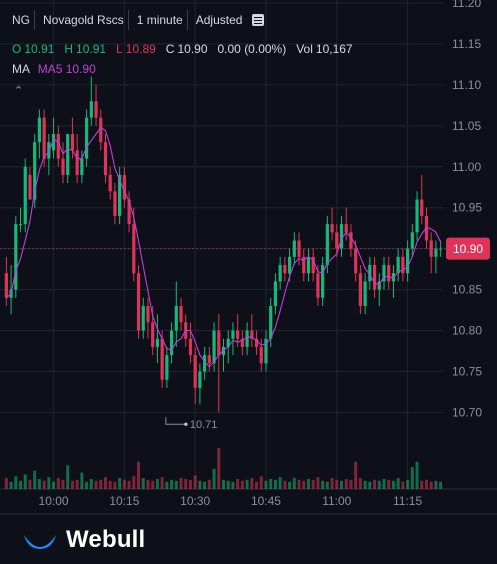  I want to click on last-price-badge, so click(468, 248).